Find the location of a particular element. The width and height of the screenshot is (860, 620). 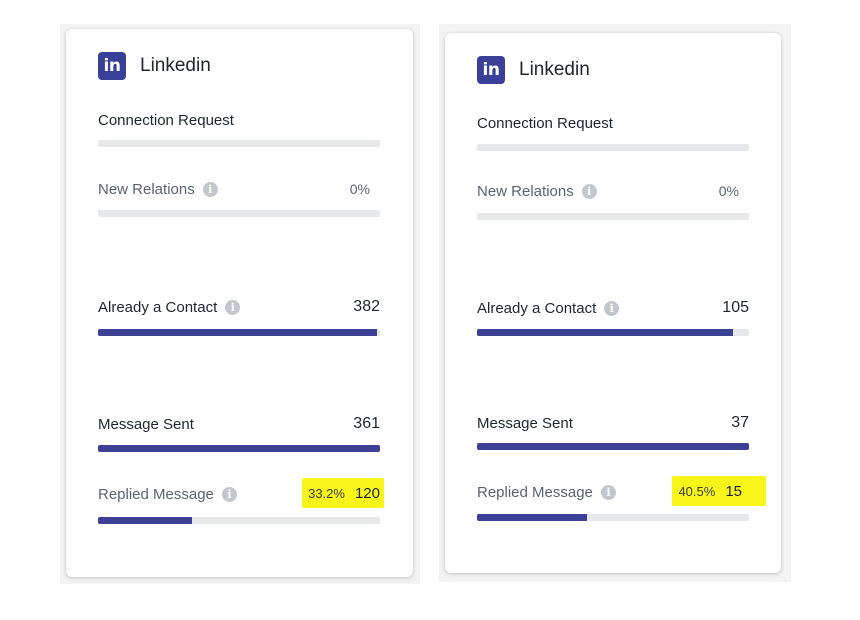

already-contact-value: 105 is located at coordinates (735, 307).